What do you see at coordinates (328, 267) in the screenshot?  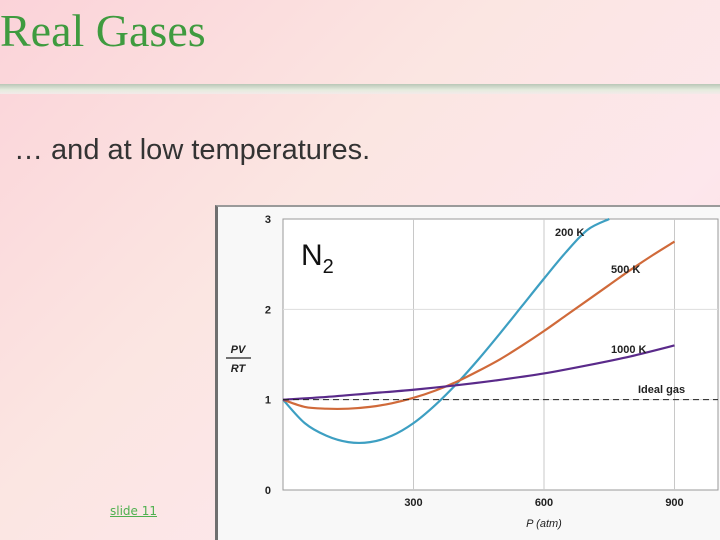 I see `chart-annotation-subscript: 2` at bounding box center [328, 267].